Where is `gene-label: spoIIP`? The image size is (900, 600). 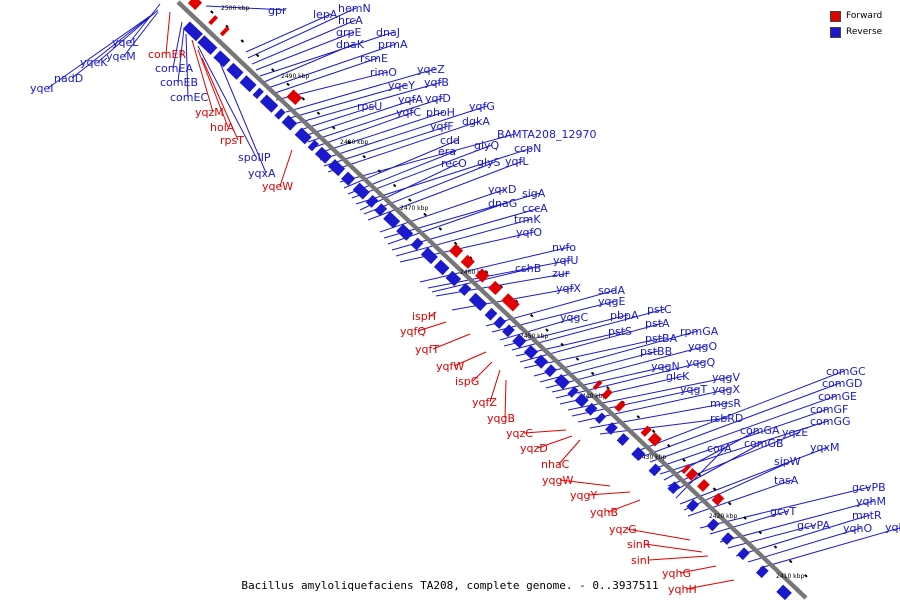
gene-label: spoIIP is located at coordinates (254, 157).